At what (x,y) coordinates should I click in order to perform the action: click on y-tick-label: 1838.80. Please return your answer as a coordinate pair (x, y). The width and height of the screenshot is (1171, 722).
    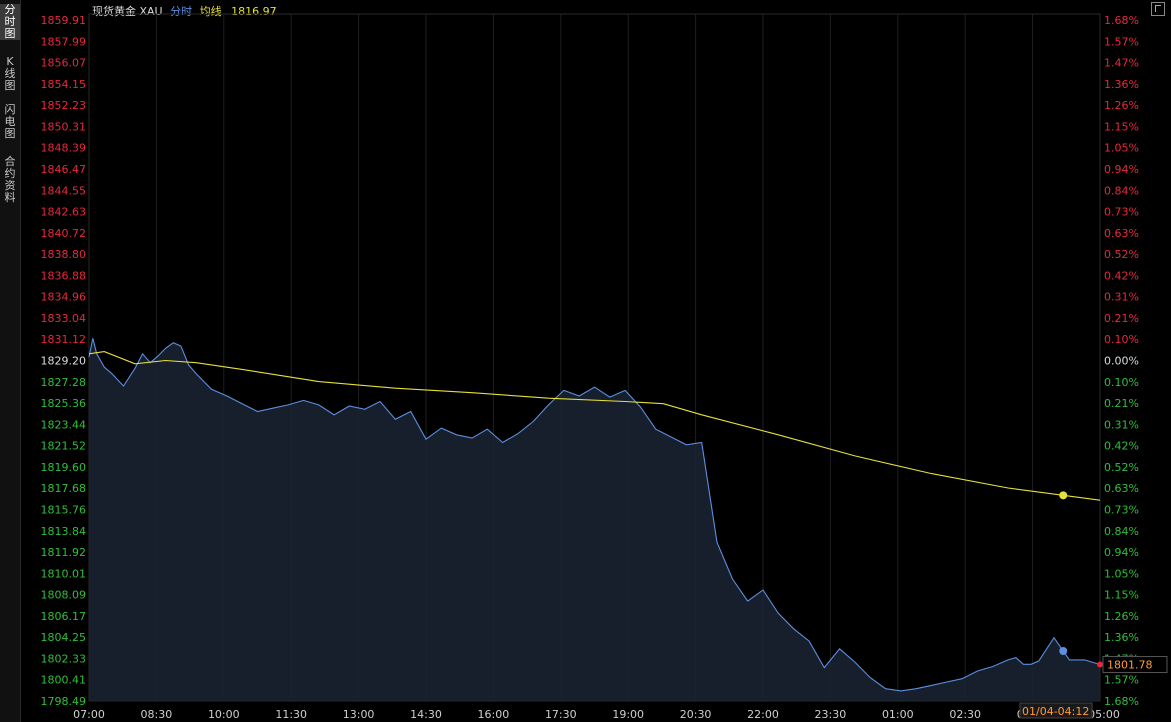
    Looking at the image, I should click on (64, 254).